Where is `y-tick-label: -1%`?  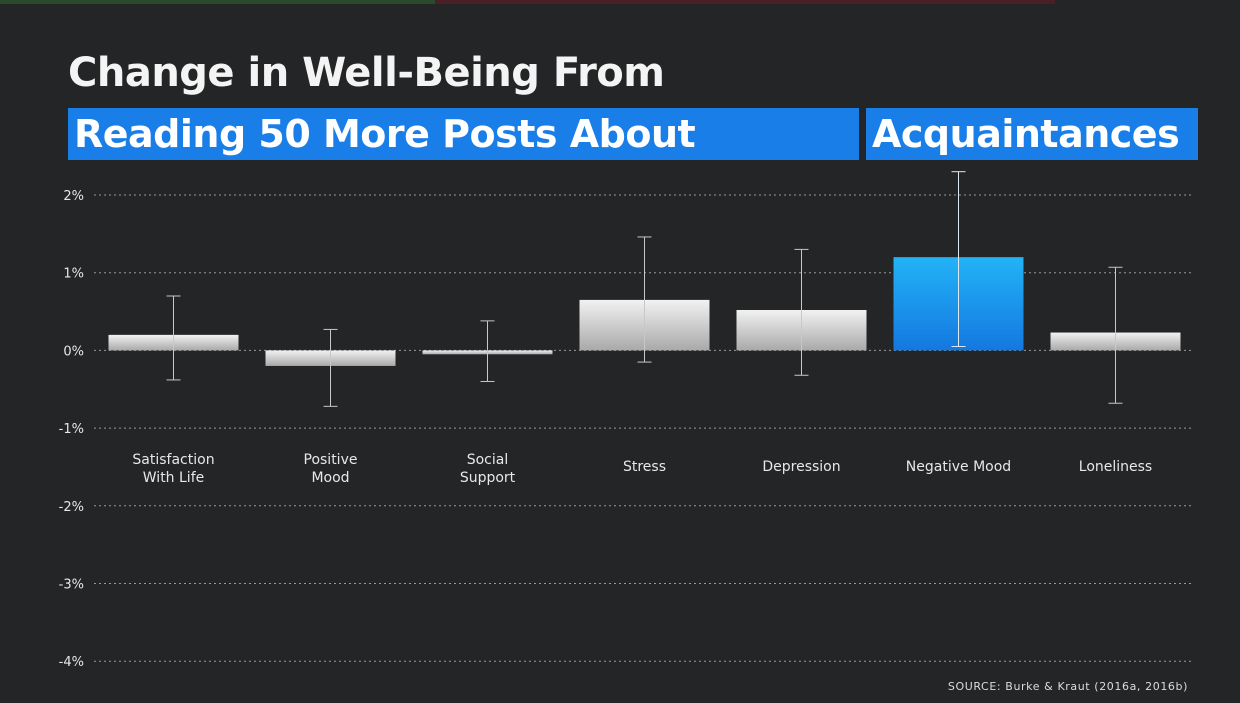 y-tick-label: -1% is located at coordinates (71, 429).